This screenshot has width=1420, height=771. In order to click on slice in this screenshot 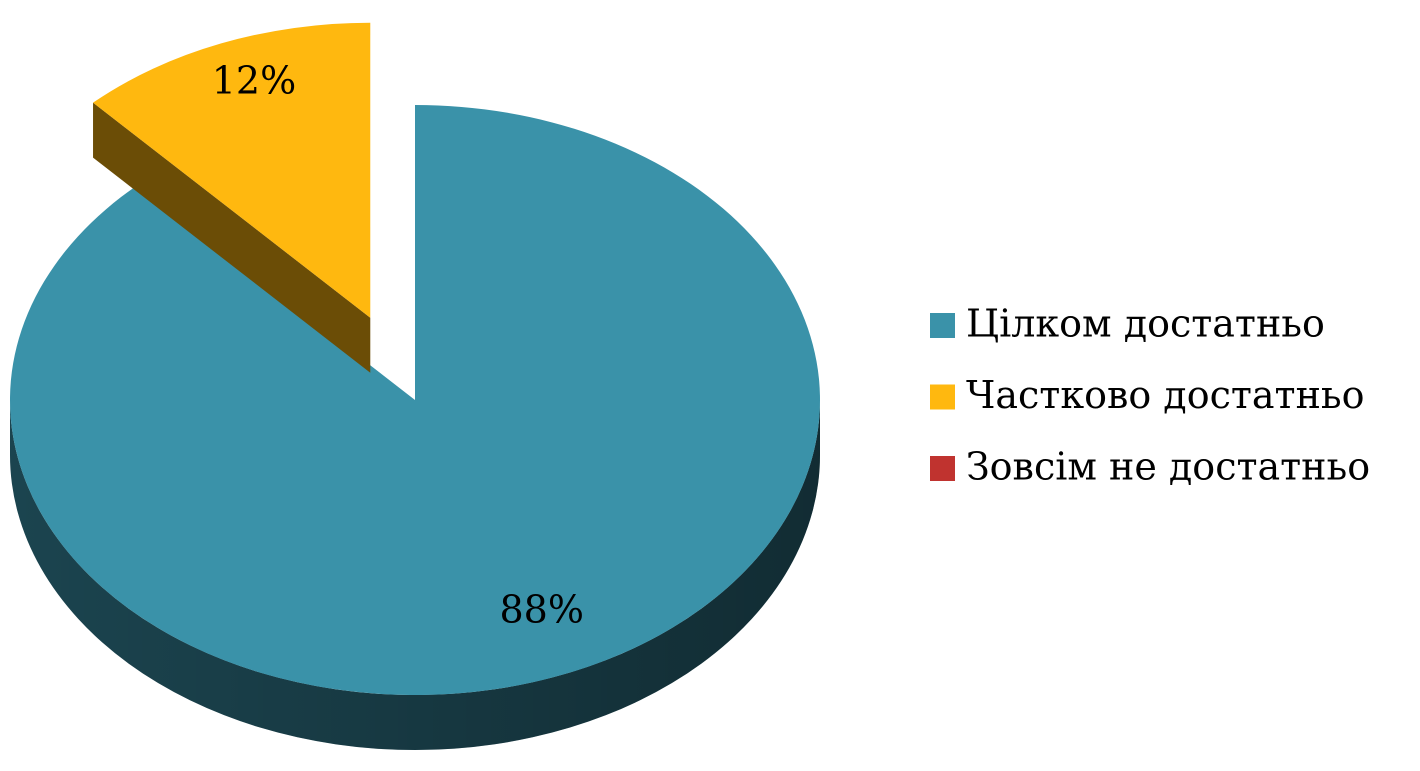, I will do `click(232, 170)`.